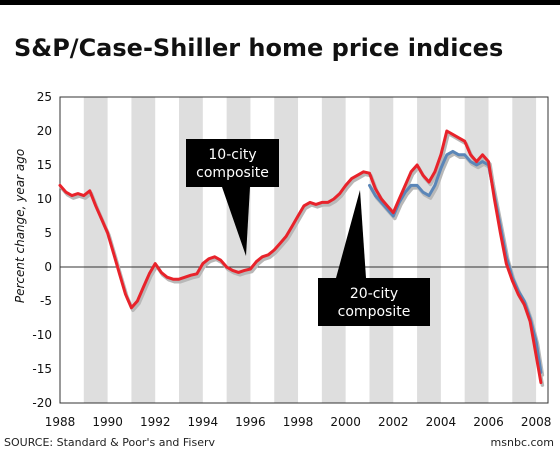 Image resolution: width=560 pixels, height=472 pixels. I want to click on y-tick-labels: 25 20 15 10 5 0 -5 -10 -15 -20, so click(42, 250).